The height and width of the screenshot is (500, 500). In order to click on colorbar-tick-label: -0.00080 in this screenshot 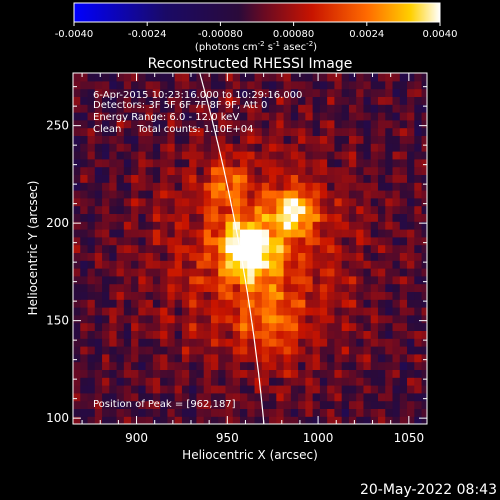, I will do `click(220, 34)`.